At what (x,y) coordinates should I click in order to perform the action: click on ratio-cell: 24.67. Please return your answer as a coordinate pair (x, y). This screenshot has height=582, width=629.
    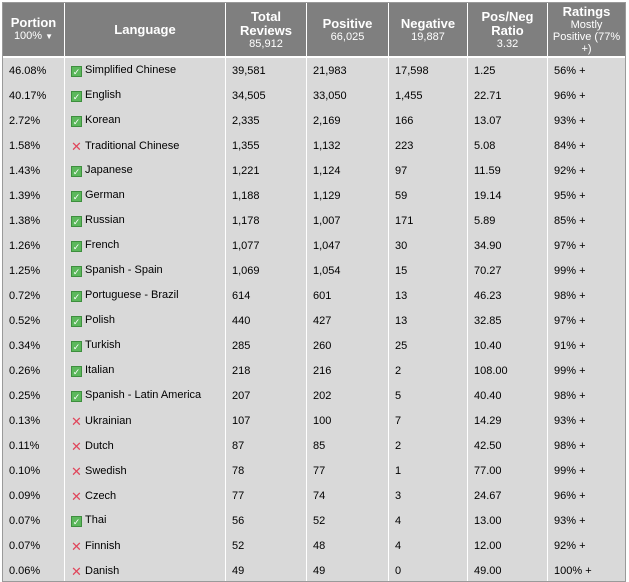
    Looking at the image, I should click on (508, 495).